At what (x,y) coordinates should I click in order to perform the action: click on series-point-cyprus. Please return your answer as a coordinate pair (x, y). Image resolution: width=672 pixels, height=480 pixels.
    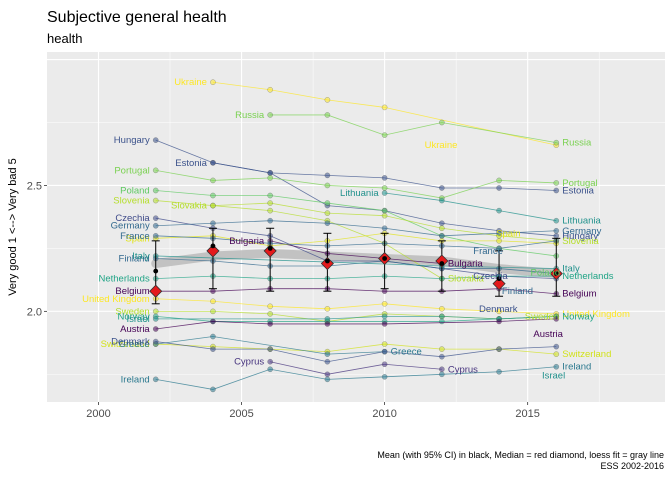
    Looking at the image, I should click on (441, 369).